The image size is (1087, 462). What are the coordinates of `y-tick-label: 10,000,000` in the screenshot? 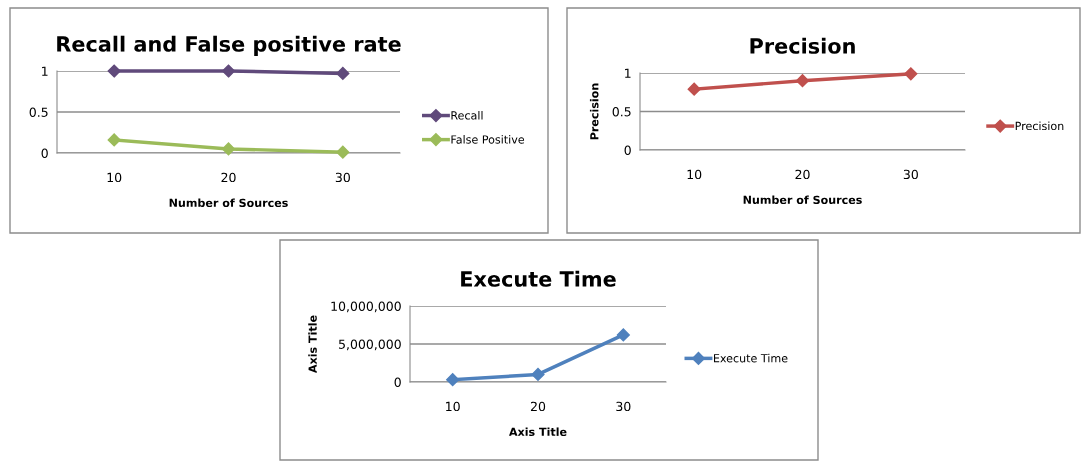 It's located at (366, 307).